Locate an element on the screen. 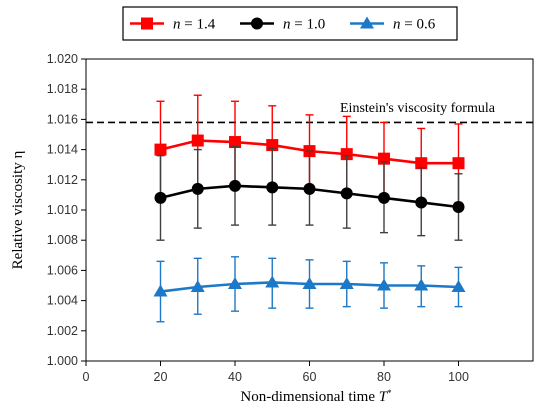  y-tick-label: 1.016 is located at coordinates (62, 119).